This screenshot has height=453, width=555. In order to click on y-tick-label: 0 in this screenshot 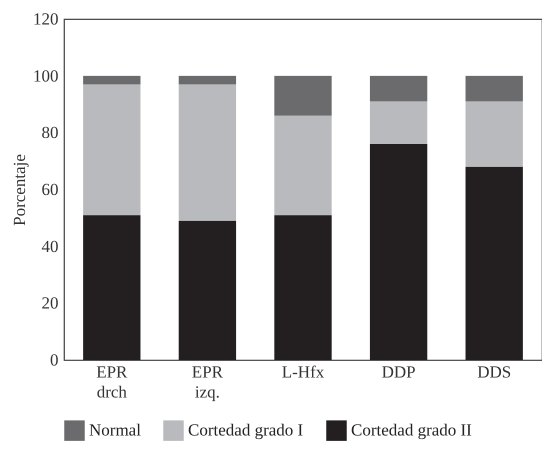, I will do `click(54, 360)`.